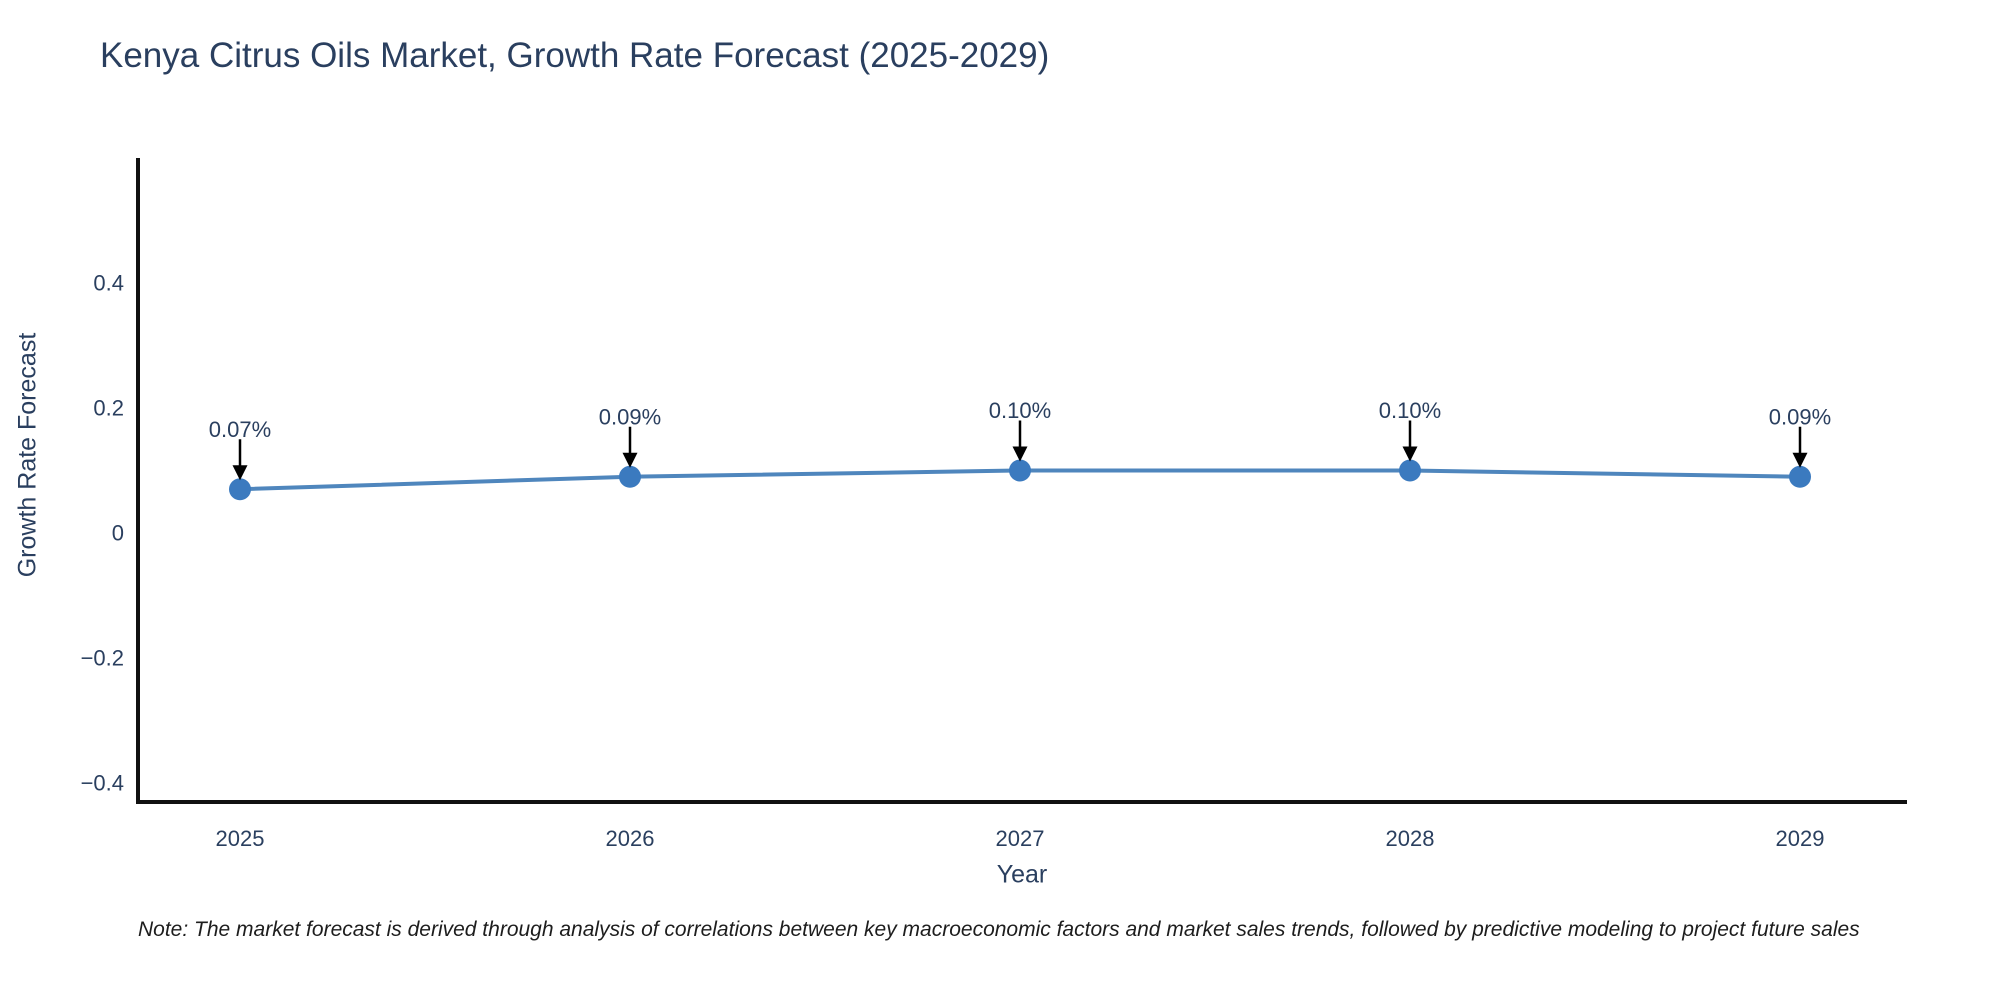 Image resolution: width=2000 pixels, height=1000 pixels. Describe the element at coordinates (102, 783) in the screenshot. I see `y-tick-label: −0.4` at that location.